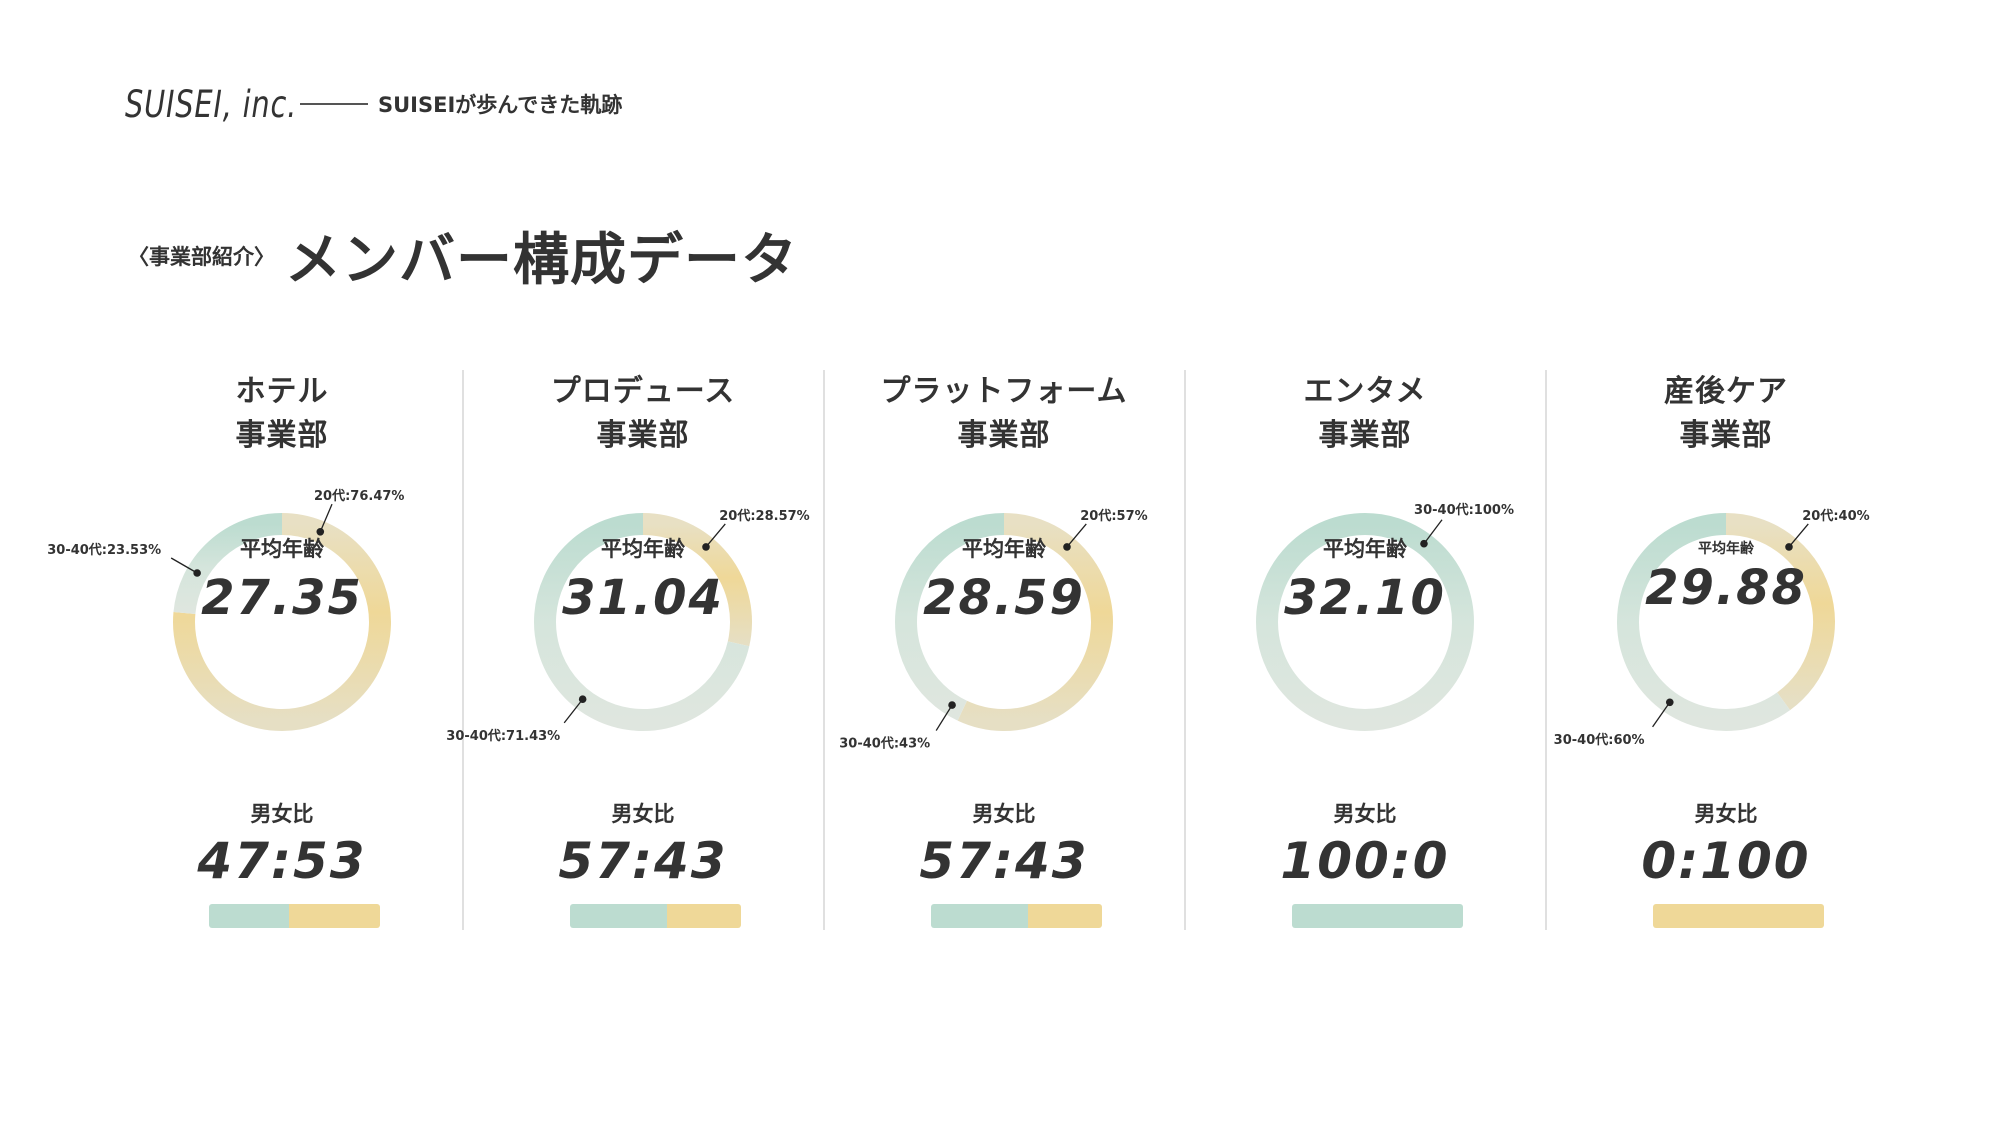 This screenshot has width=2000, height=1125. What do you see at coordinates (1726, 861) in the screenshot?
I see `gender-ratio-value: 0:100` at bounding box center [1726, 861].